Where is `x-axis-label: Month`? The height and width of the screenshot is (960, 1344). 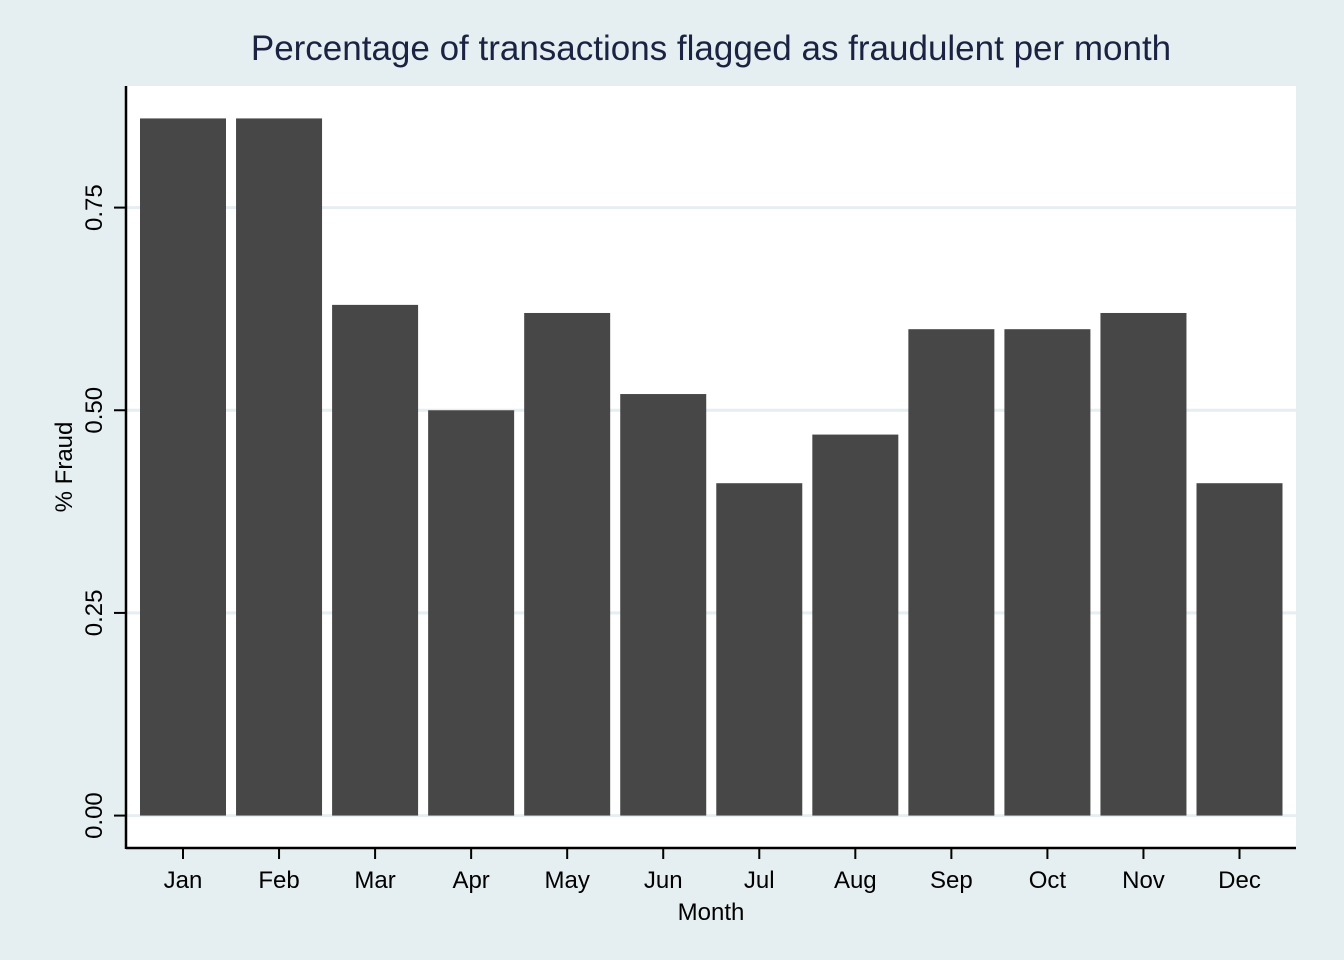
x-axis-label: Month is located at coordinates (711, 912).